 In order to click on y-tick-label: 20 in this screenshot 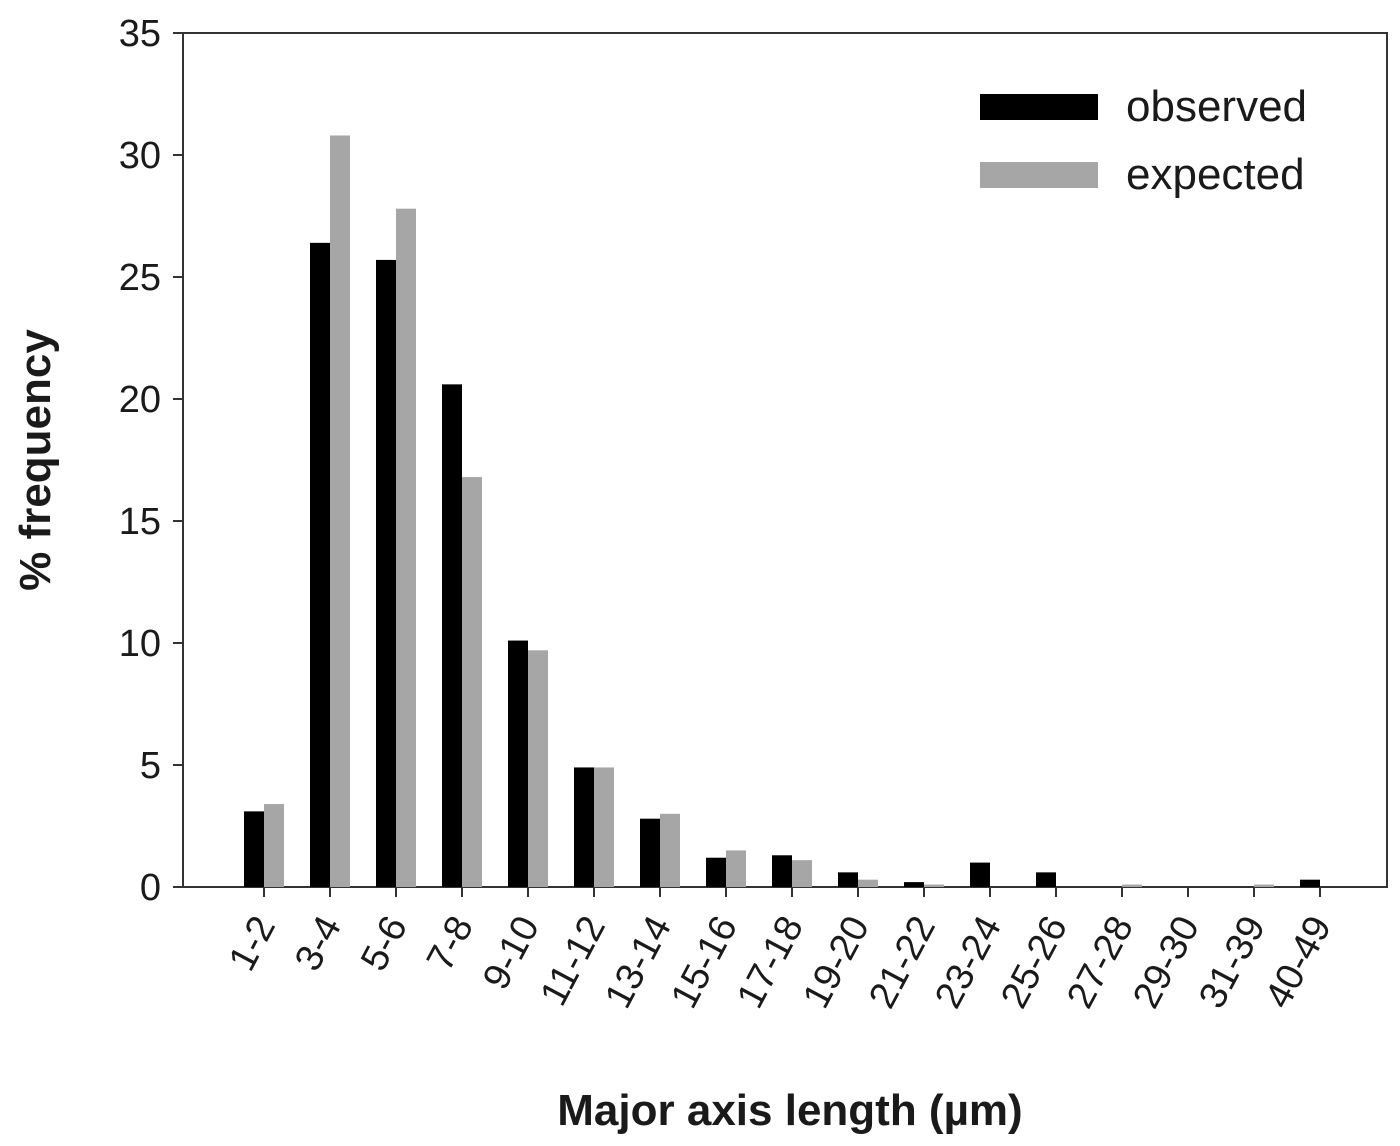, I will do `click(140, 400)`.